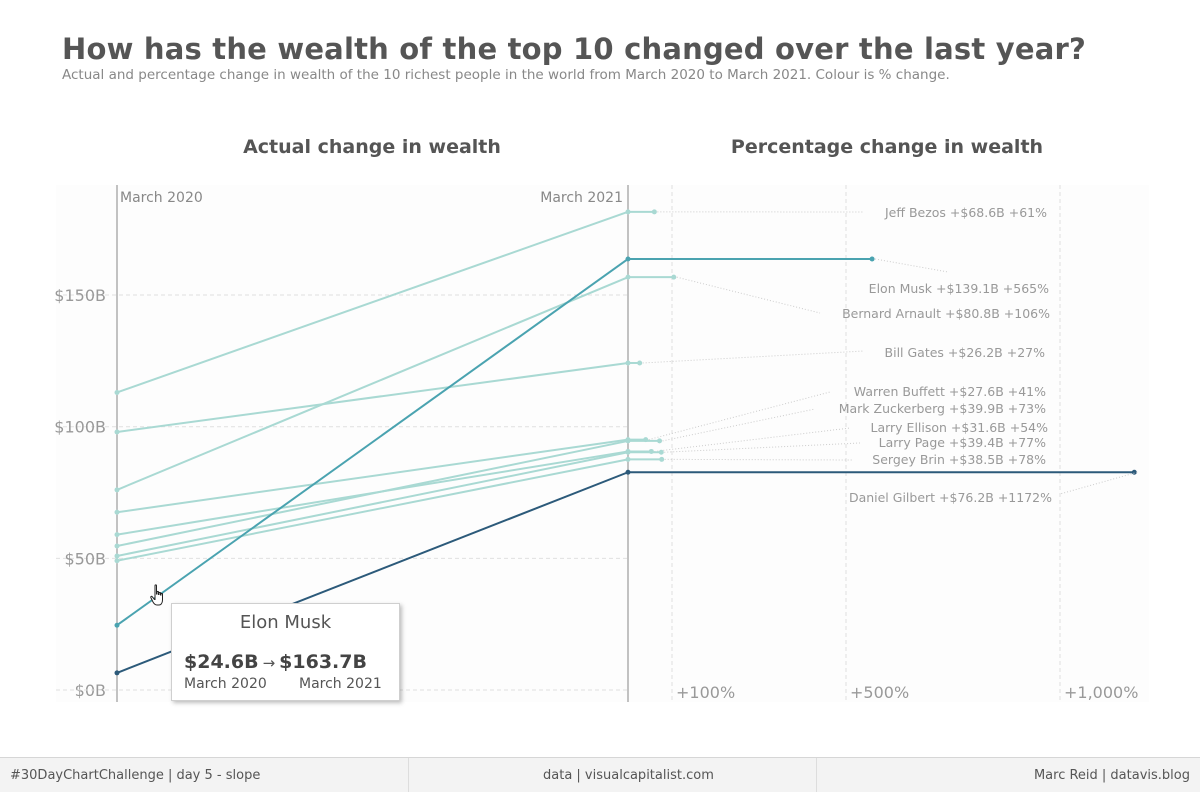 This screenshot has width=1200, height=792. What do you see at coordinates (960, 427) in the screenshot?
I see `series-label-larry-ellison: Larry Ellison +$31.6B +54%` at bounding box center [960, 427].